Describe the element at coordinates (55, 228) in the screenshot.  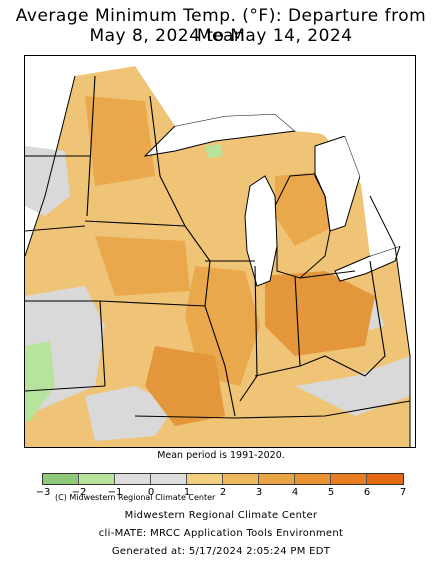
I see `boundary-ne-north` at that location.